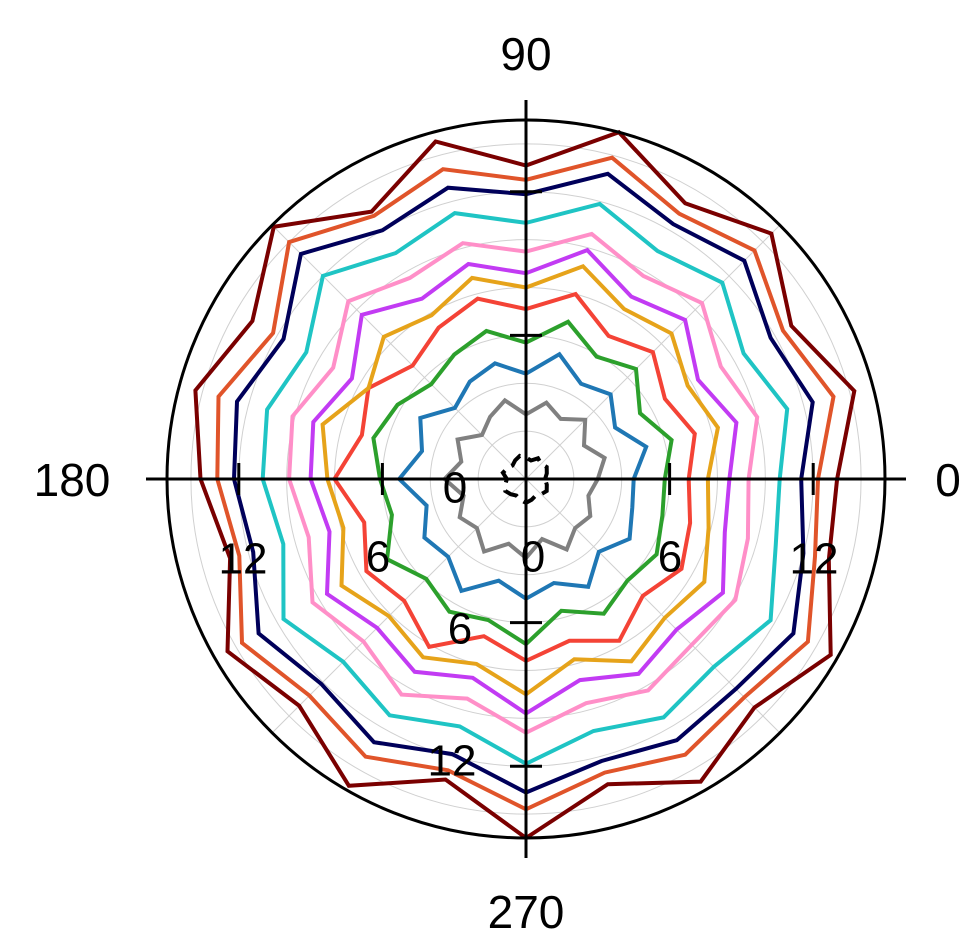 This screenshot has height=951, width=978. Describe the element at coordinates (378, 557) in the screenshot. I see `tick-label-left-6: 6` at that location.